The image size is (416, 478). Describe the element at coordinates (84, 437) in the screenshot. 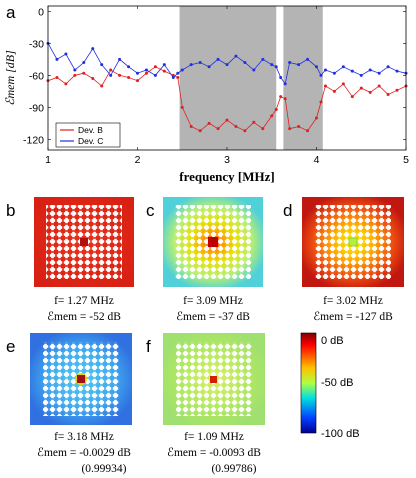

I see `panel-e-frequency: f= 3.18 MHz` at that location.